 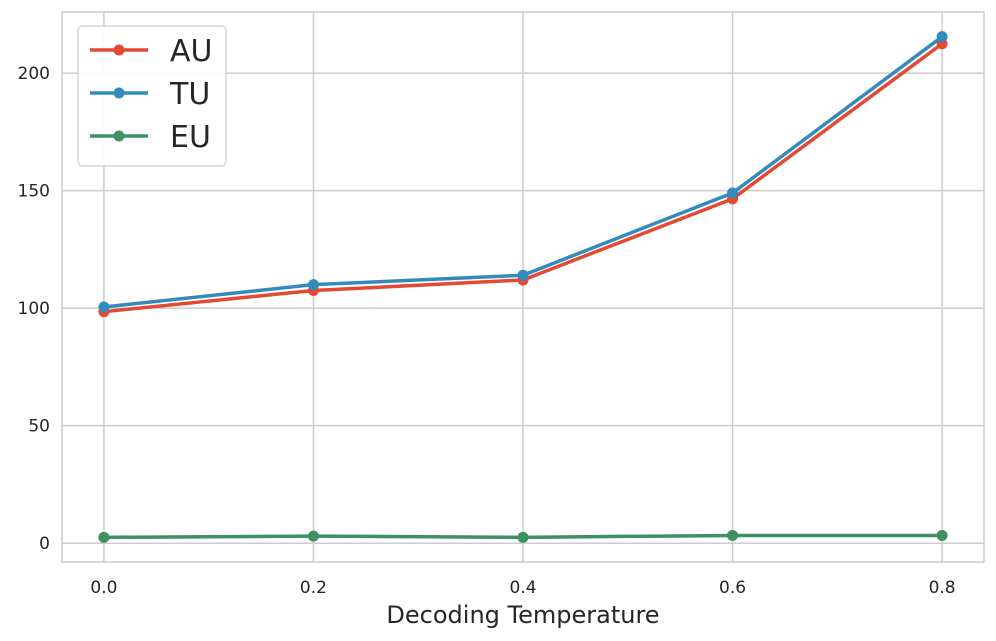 I want to click on legend-marker-au, so click(x=119, y=50).